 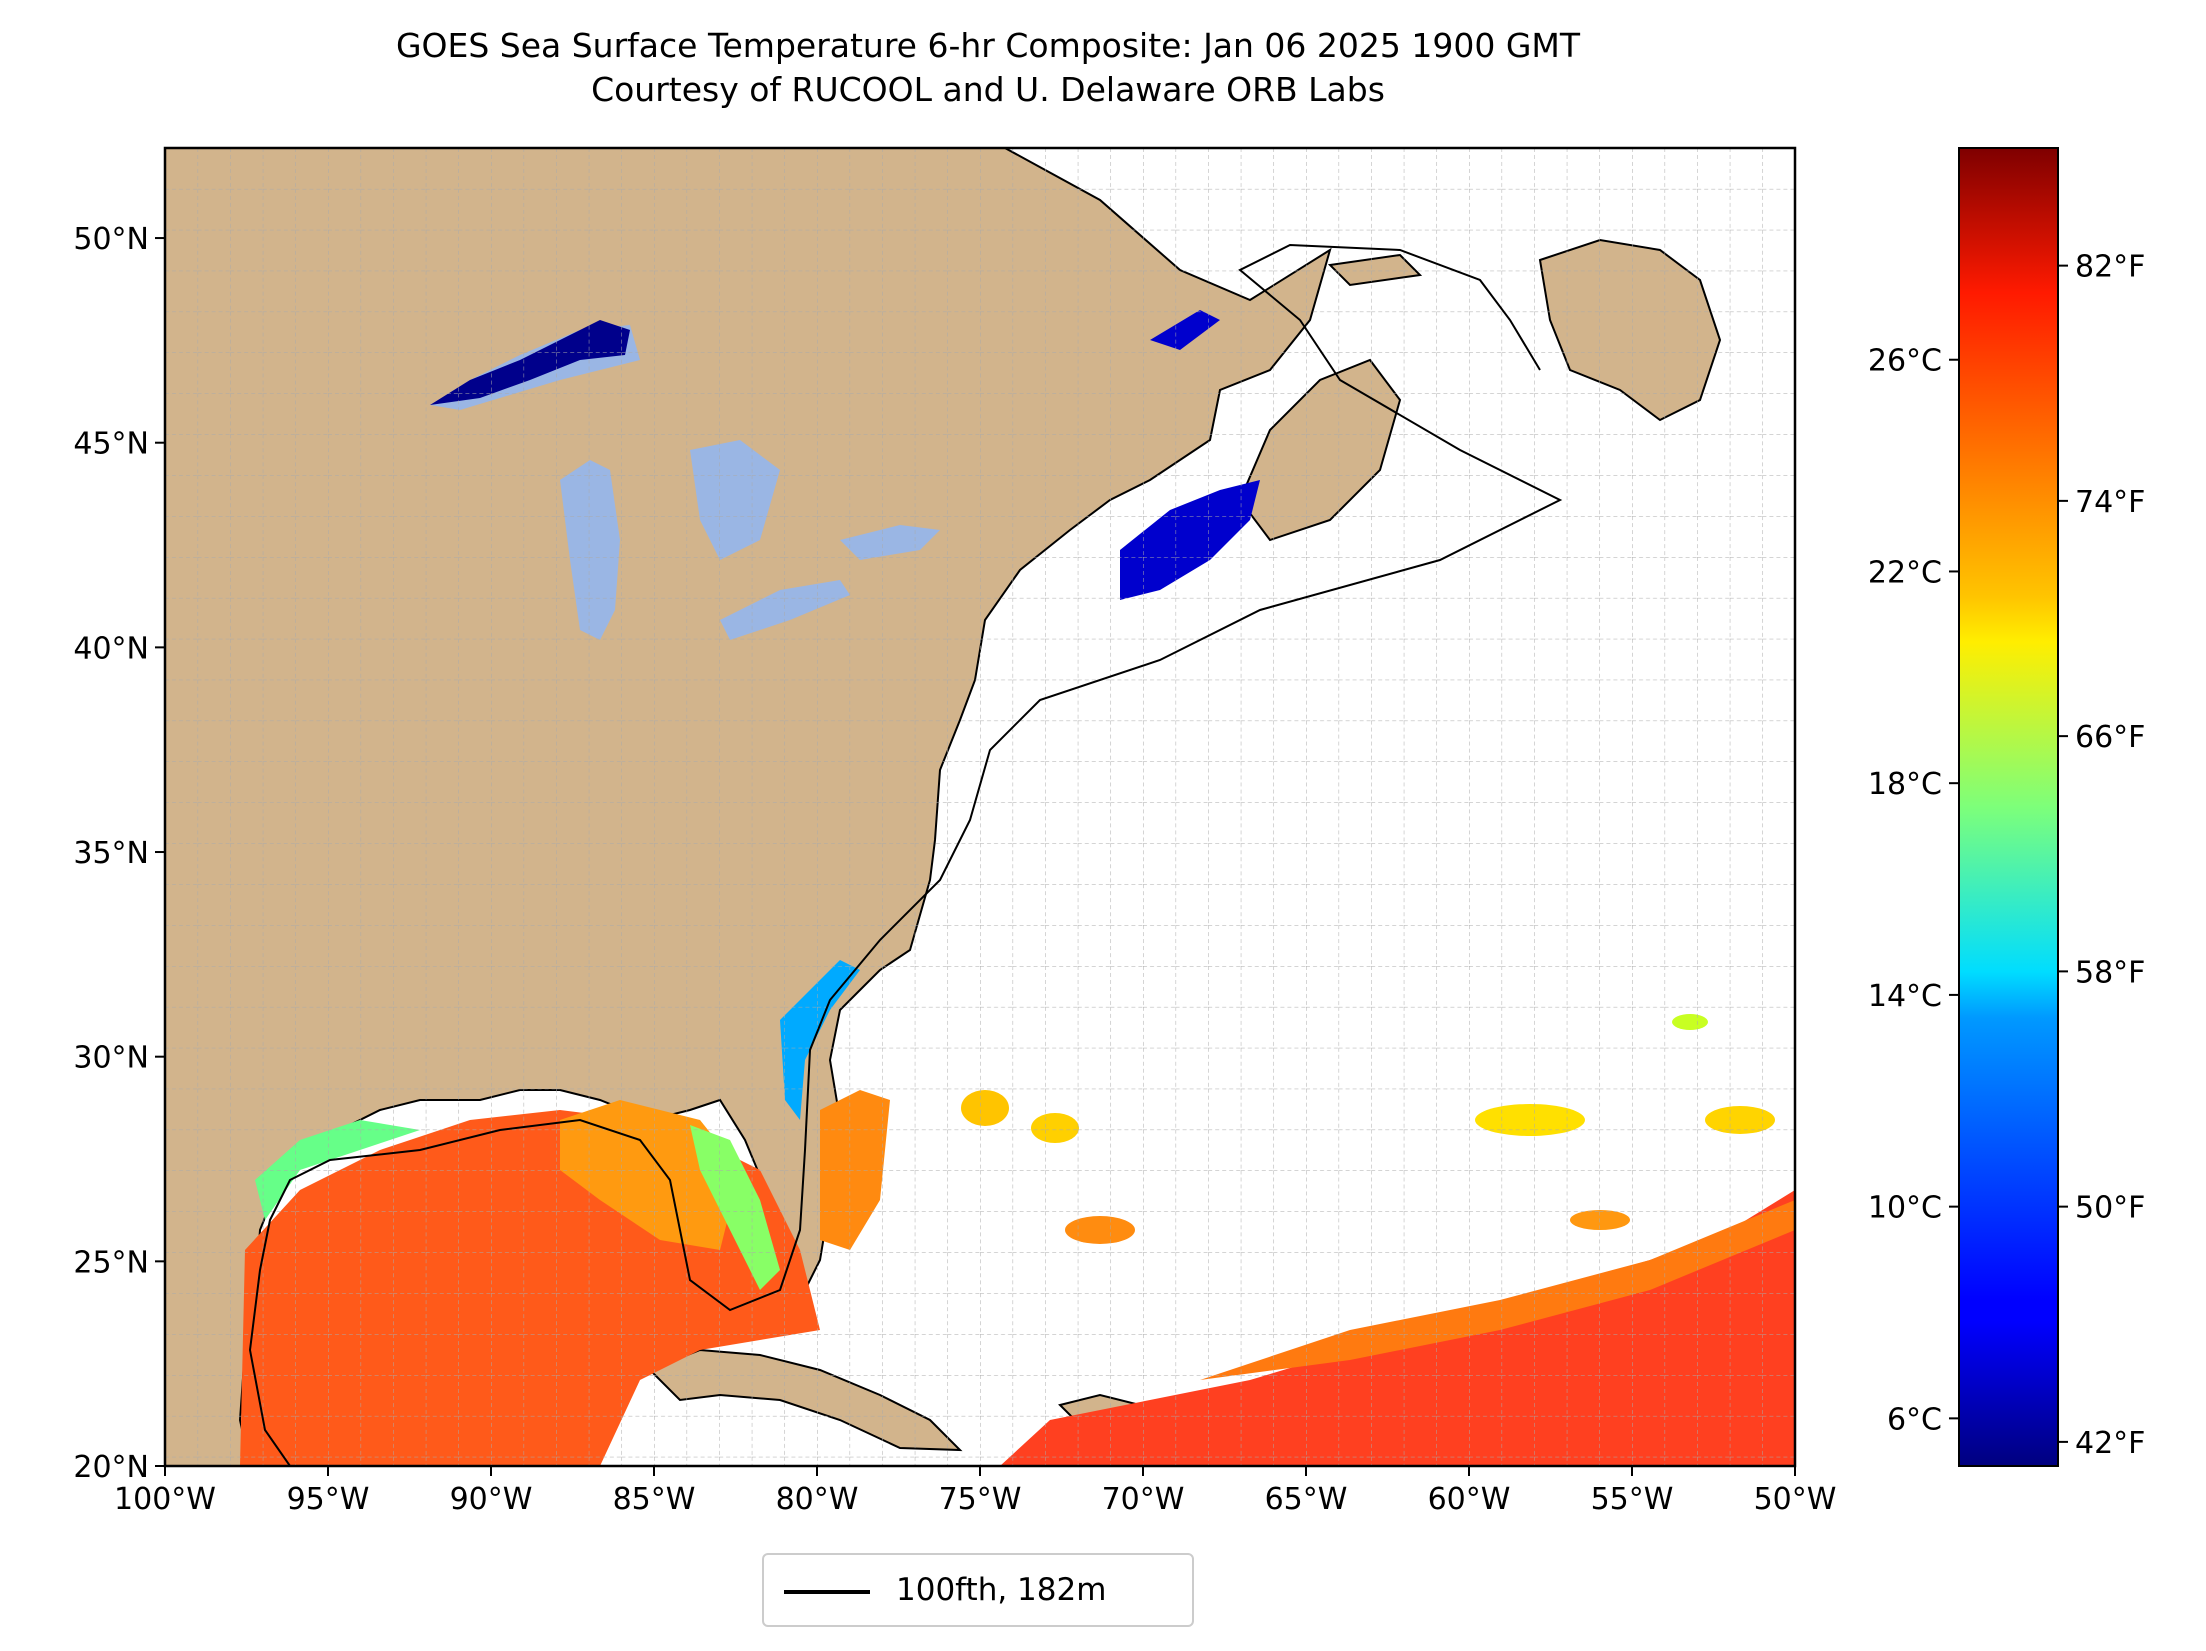 I want to click on fahrenheit-tick-label: 66°F, so click(x=2110, y=737).